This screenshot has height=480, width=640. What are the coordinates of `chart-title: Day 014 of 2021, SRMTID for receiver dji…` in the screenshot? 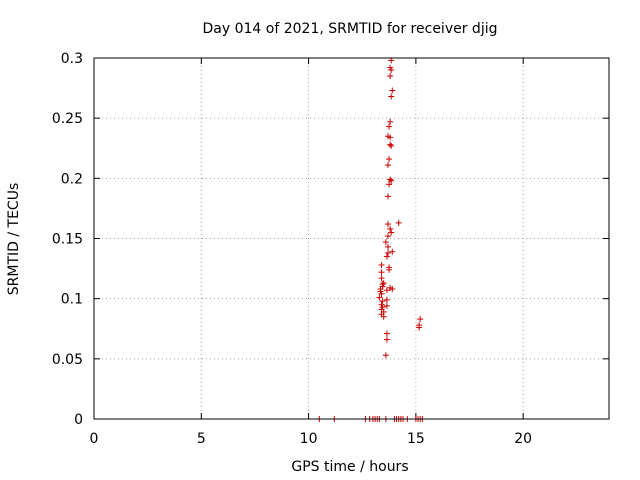 It's located at (350, 29).